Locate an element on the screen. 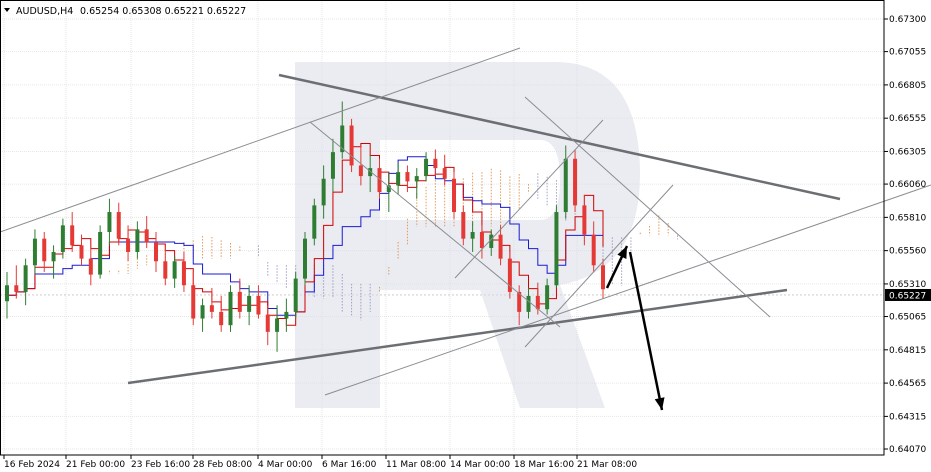 Image resolution: width=931 pixels, height=472 pixels. x-tick-label: 14 Mar 00:00 is located at coordinates (480, 465).